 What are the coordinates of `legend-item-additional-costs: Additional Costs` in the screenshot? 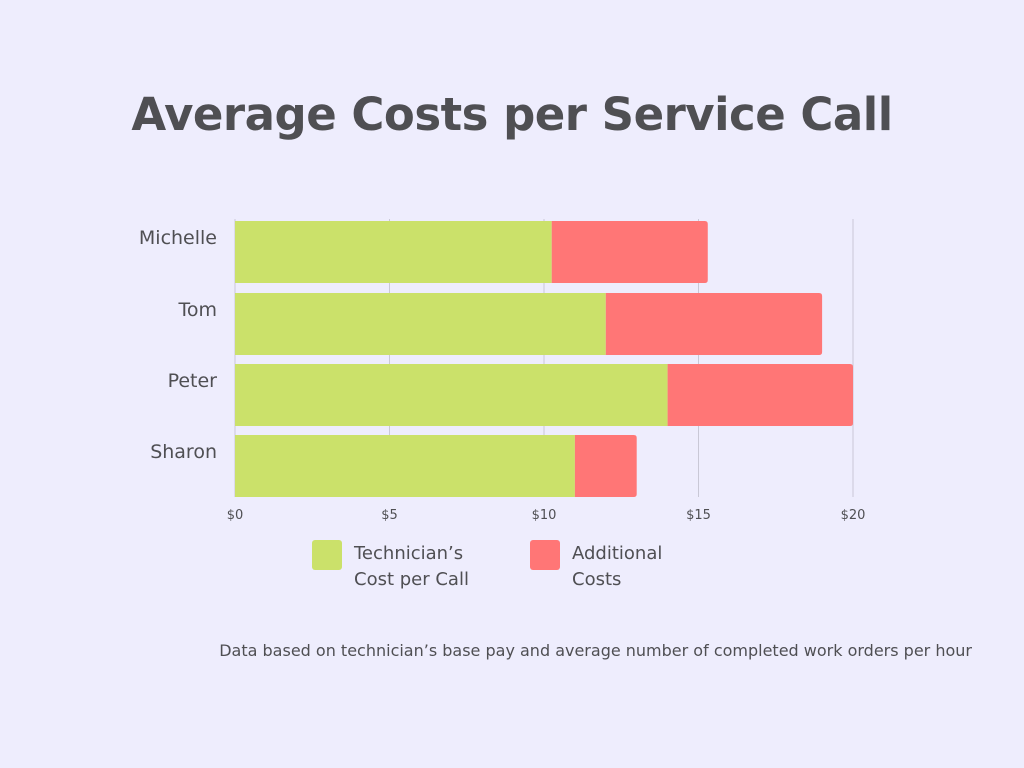 It's located at (616, 566).